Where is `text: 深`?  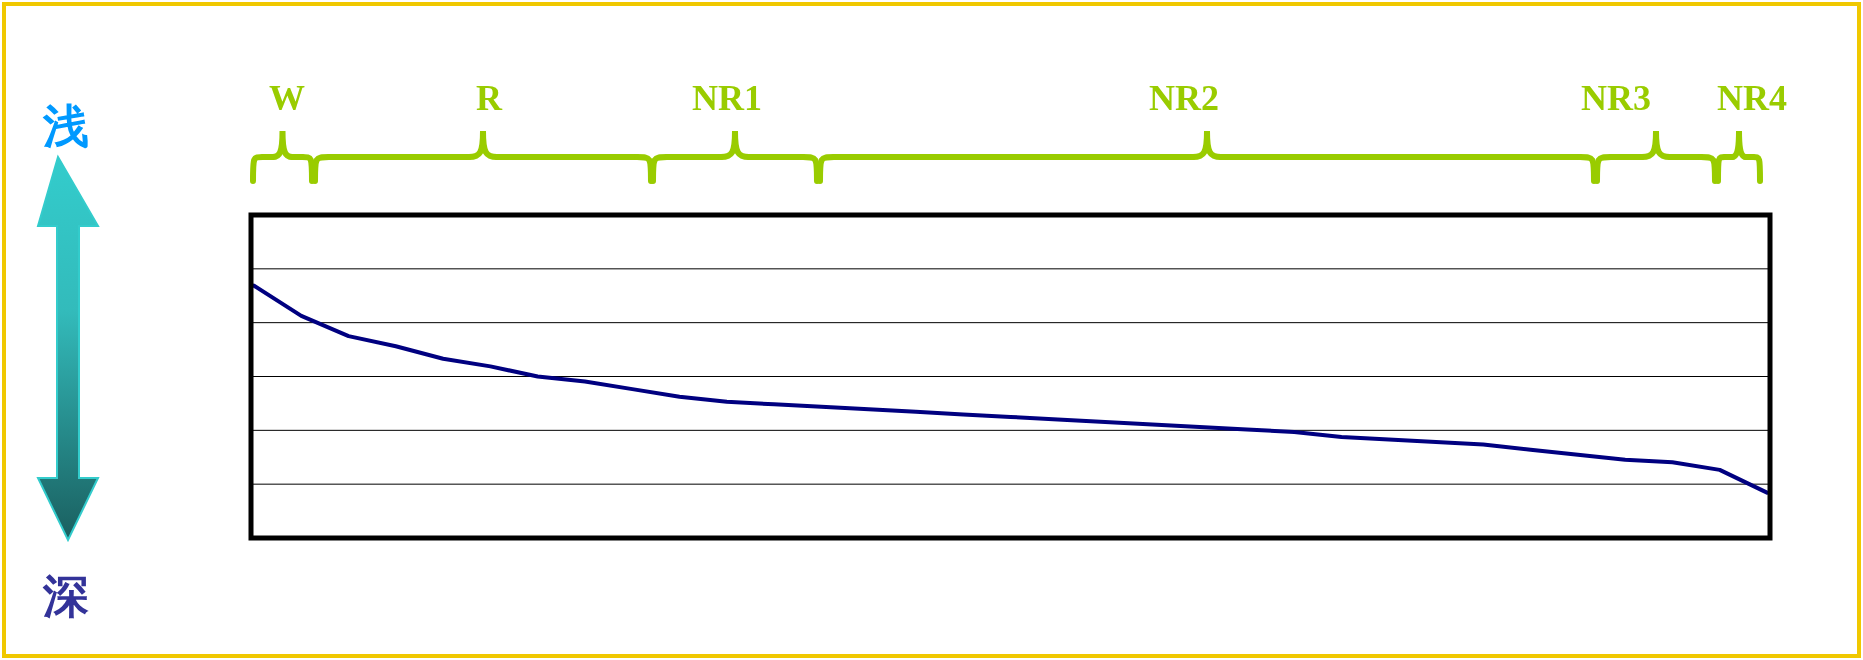
text: 深 is located at coordinates (65, 596).